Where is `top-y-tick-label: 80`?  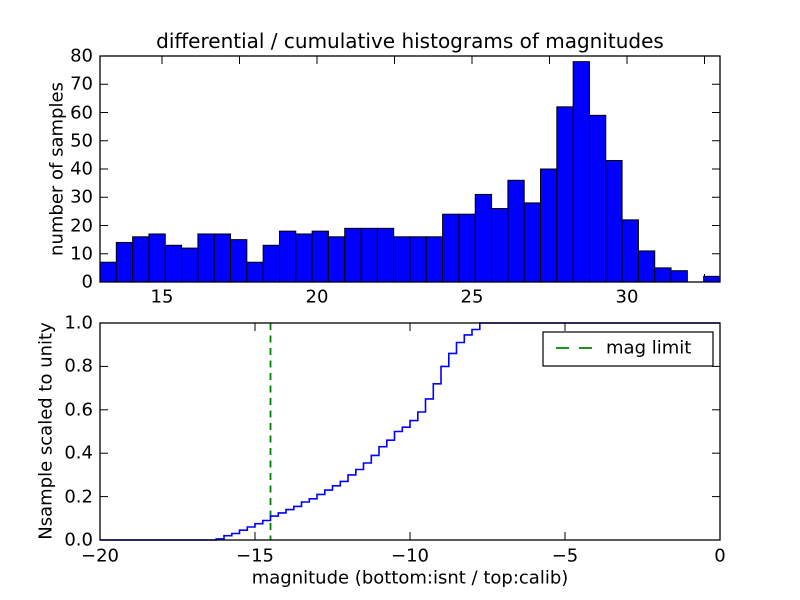 top-y-tick-label: 80 is located at coordinates (81, 56).